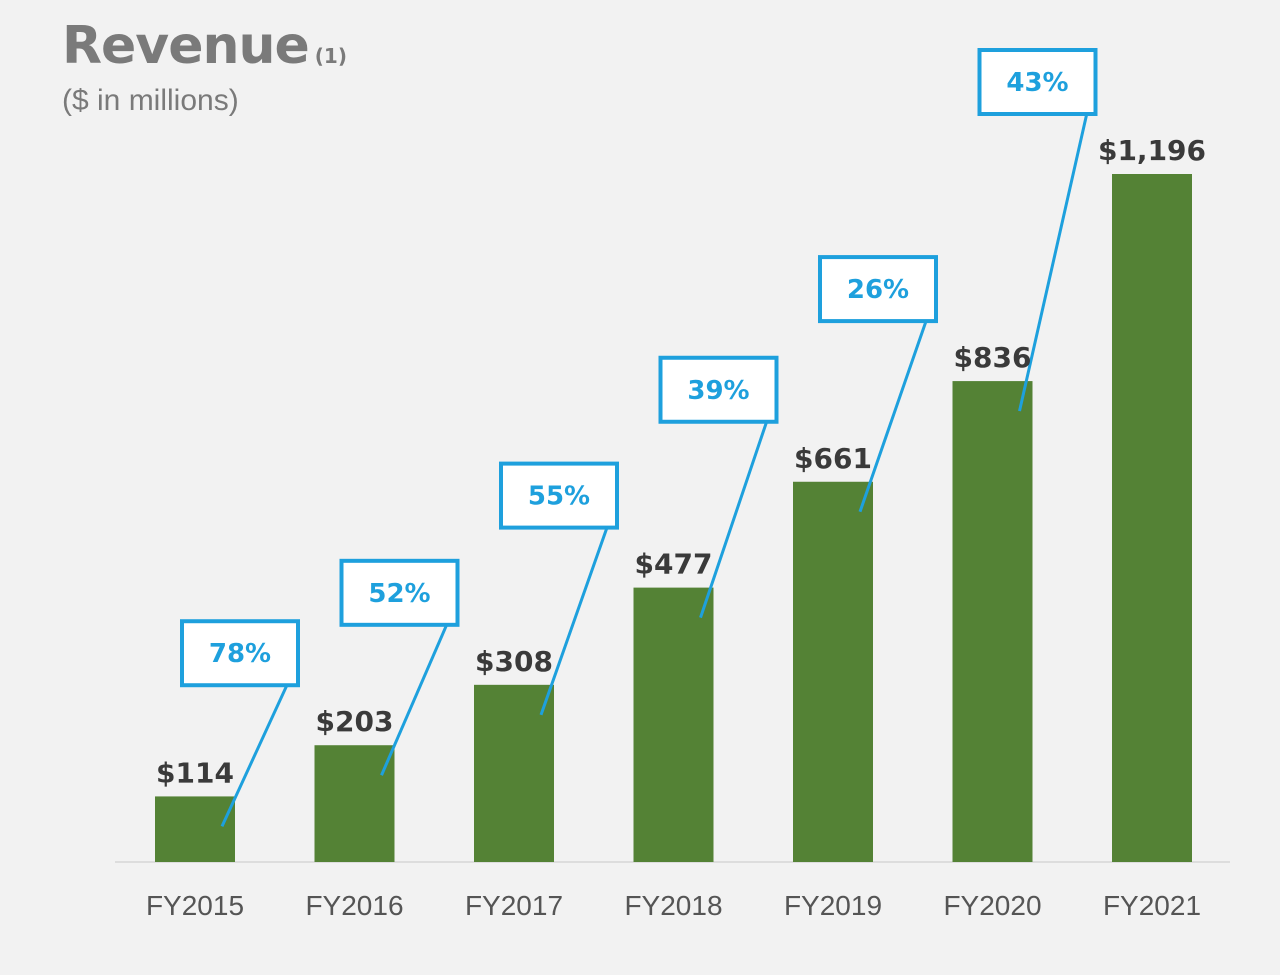 The image size is (1280, 975). Describe the element at coordinates (993, 357) in the screenshot. I see `value-label: $836` at that location.